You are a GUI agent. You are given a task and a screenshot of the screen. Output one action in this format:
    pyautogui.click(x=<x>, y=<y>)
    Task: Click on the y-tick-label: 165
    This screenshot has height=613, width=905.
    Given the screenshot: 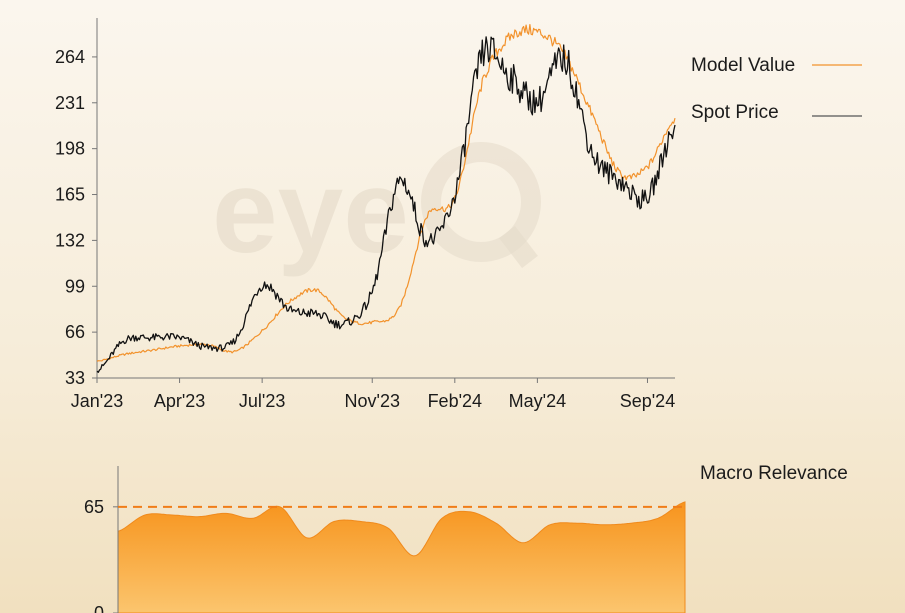 What is the action you would take?
    pyautogui.click(x=70, y=195)
    